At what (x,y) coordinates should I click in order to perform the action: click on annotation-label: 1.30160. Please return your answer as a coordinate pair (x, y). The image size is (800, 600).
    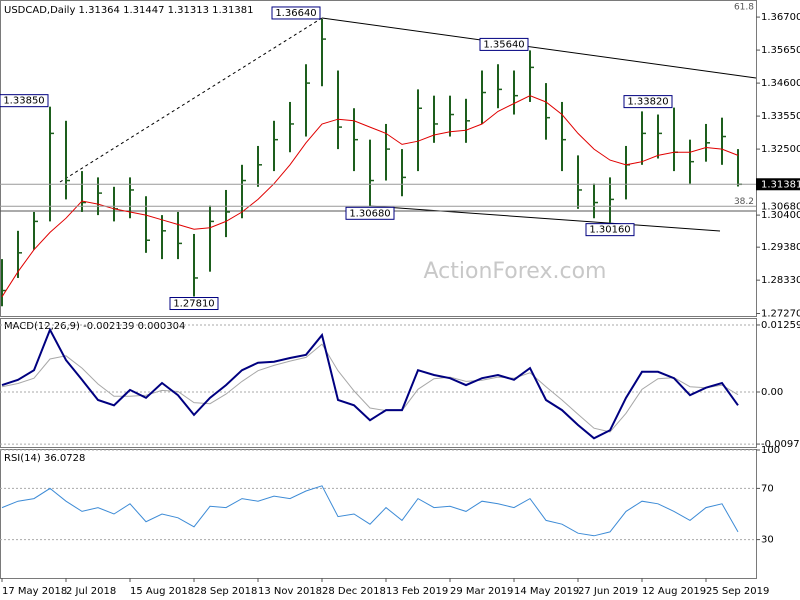
    Looking at the image, I should click on (609, 230).